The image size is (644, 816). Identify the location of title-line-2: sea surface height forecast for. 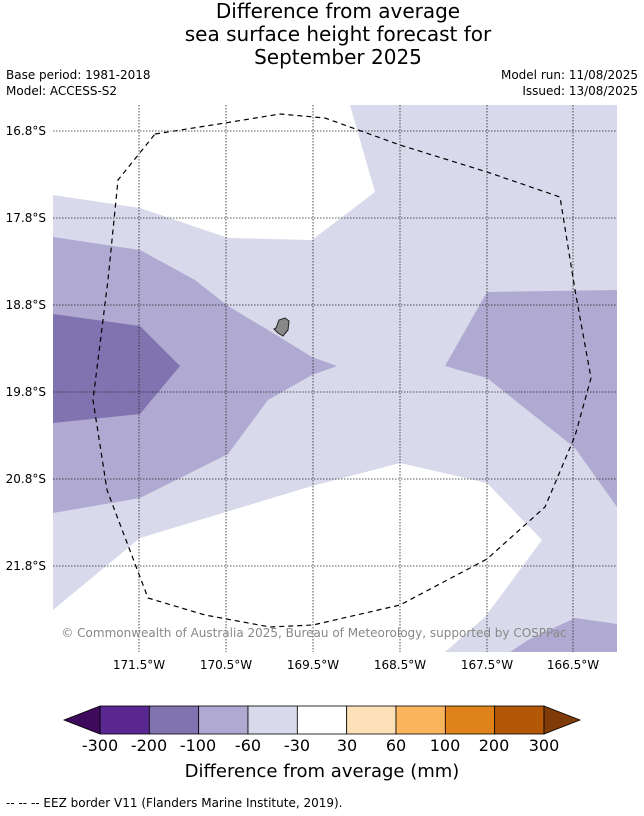
(338, 34).